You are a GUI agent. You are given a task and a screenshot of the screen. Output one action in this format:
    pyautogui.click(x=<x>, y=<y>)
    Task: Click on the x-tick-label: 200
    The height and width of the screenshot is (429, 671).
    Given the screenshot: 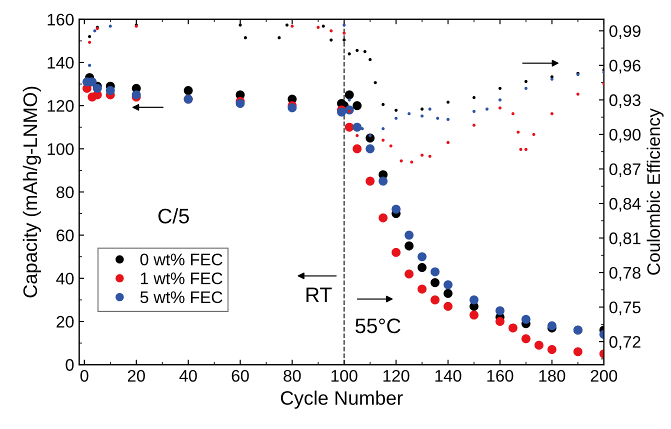 What is the action you would take?
    pyautogui.click(x=604, y=376)
    